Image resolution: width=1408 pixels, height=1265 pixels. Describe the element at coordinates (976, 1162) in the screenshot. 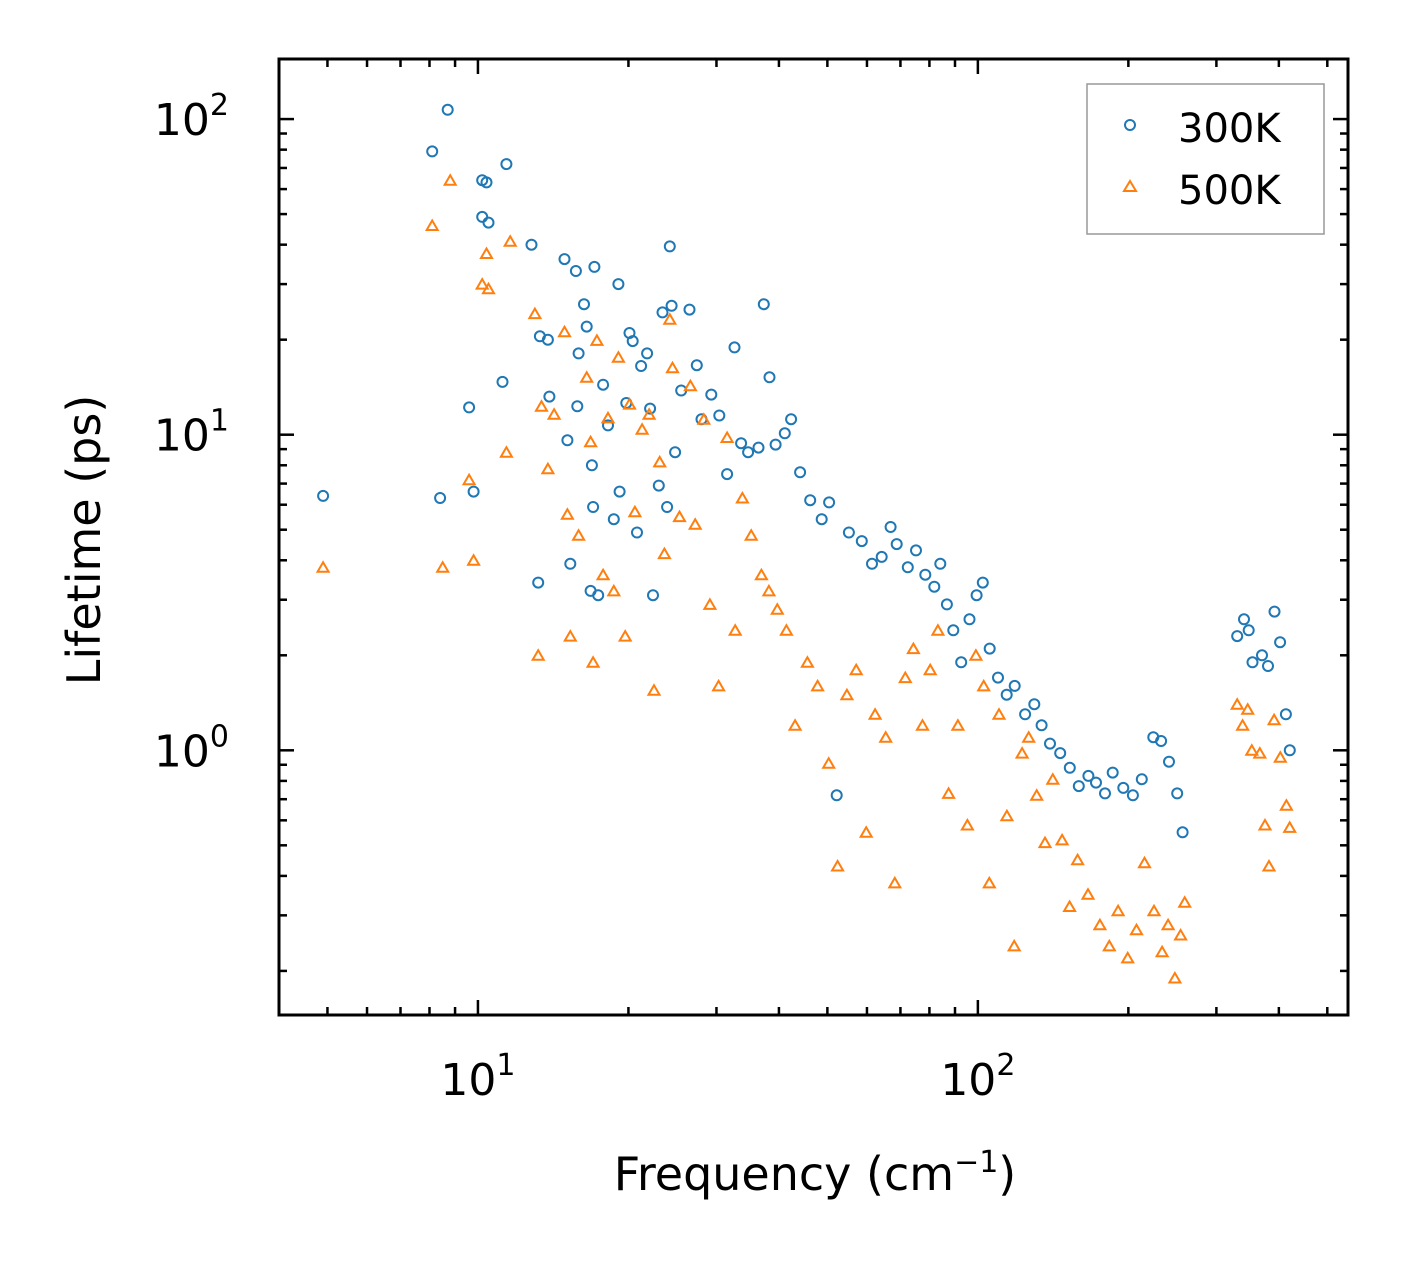

I see `x-axis-label-superscript: −1` at that location.